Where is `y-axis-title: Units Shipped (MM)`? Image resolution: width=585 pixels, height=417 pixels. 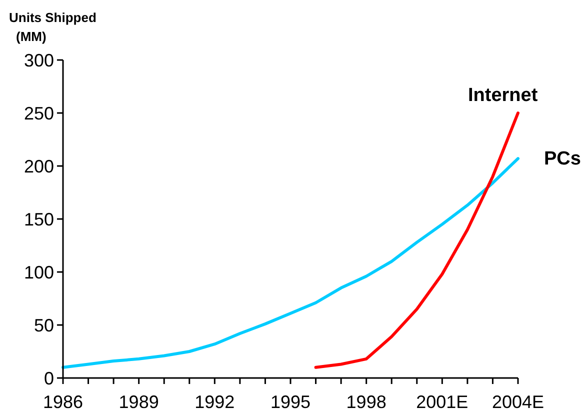
y-axis-title: Units Shipped (MM) is located at coordinates (52, 27).